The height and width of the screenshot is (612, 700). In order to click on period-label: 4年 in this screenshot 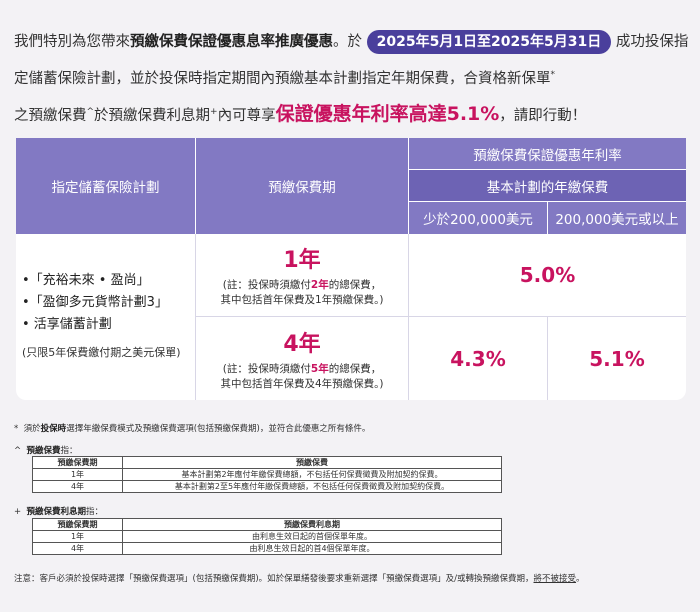, I will do `click(302, 344)`.